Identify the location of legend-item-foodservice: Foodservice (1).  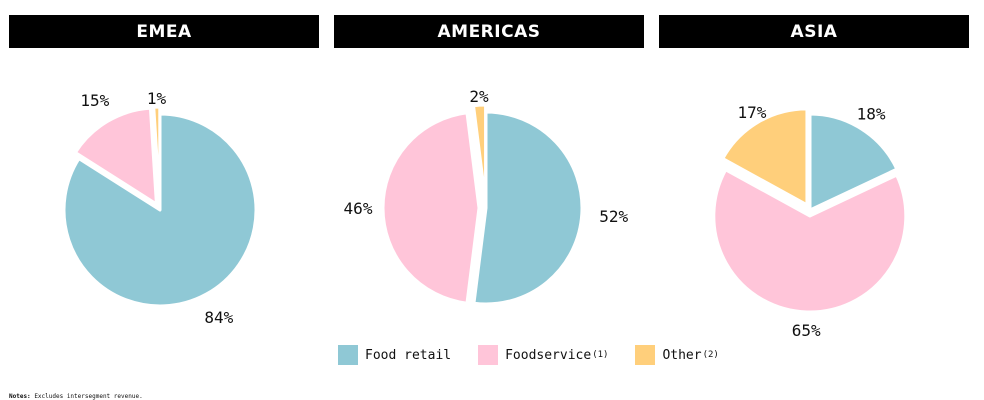
(543, 355).